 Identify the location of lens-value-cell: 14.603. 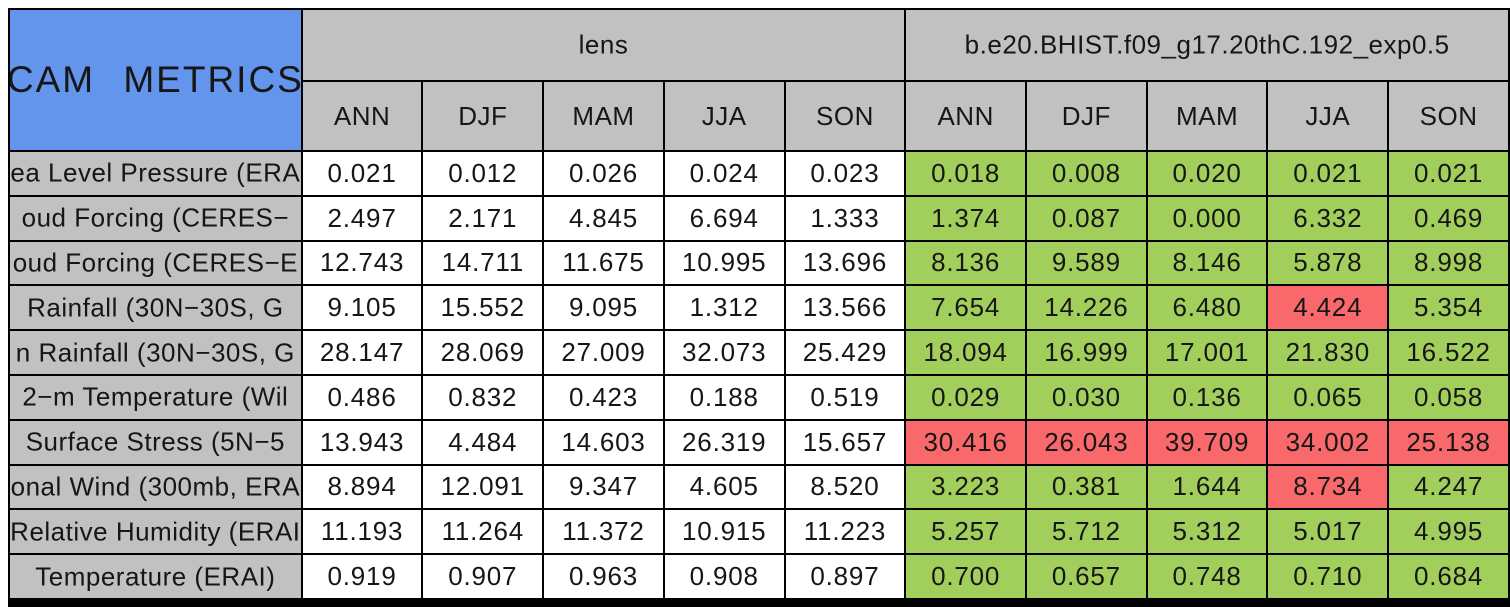
(603, 442).